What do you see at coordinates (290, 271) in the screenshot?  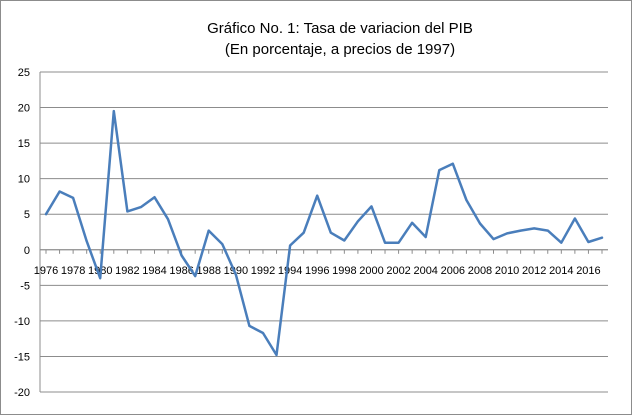 I see `x-tick-label: 1994` at bounding box center [290, 271].